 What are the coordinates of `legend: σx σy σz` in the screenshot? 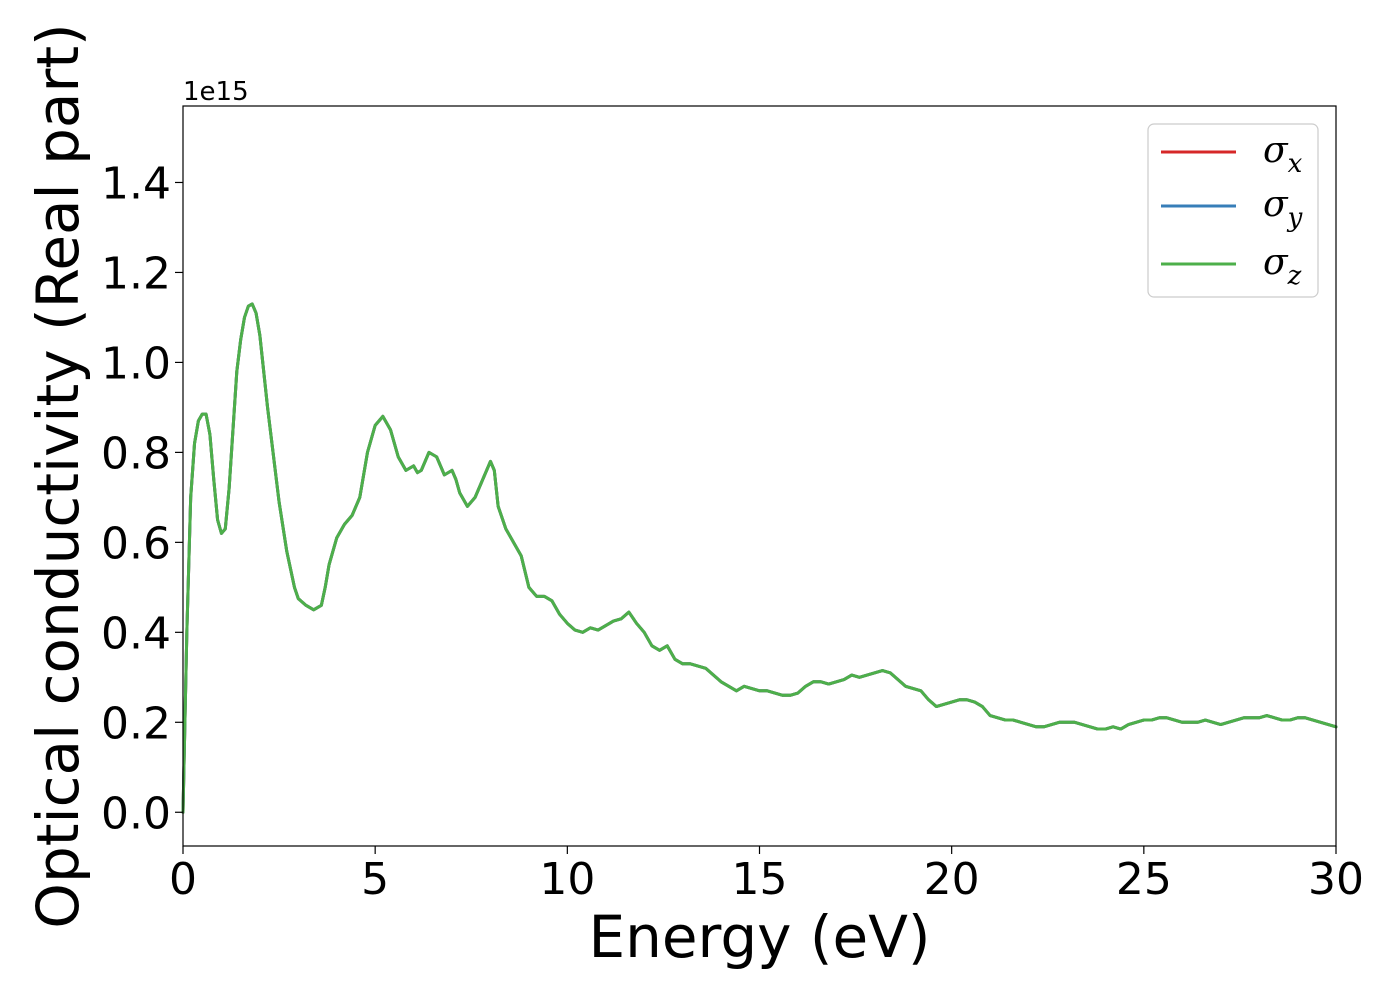 It's located at (1233, 210).